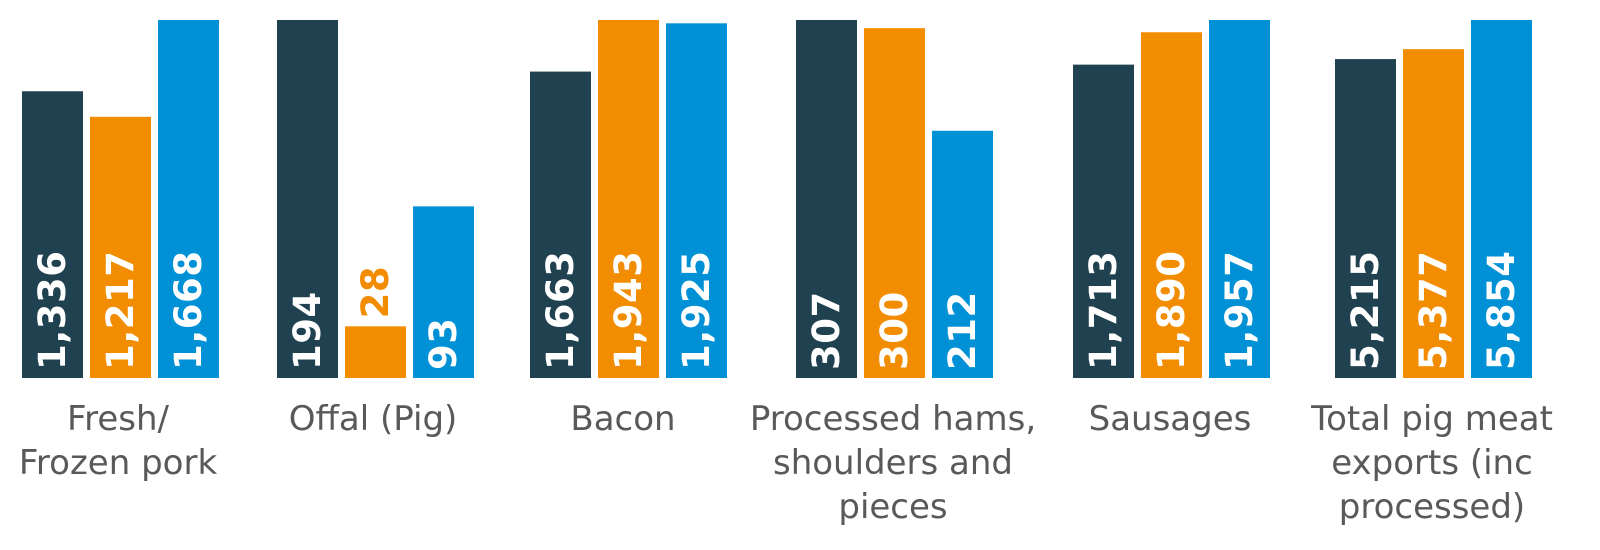 The image size is (1600, 550). Describe the element at coordinates (118, 463) in the screenshot. I see `category-label-1-line-2: Frozen pork` at that location.